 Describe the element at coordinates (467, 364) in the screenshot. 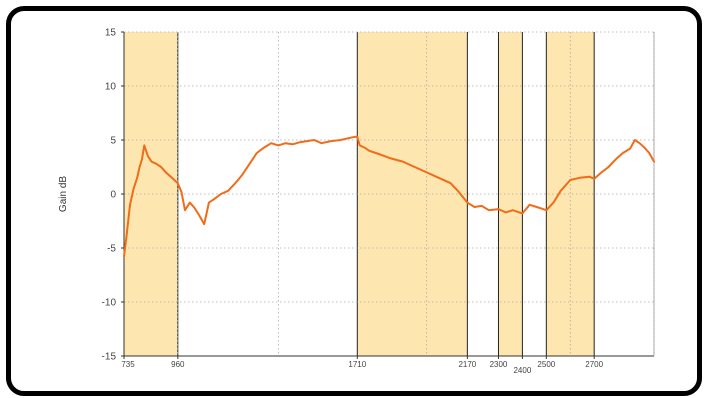

I see `x-tick-label: 2170` at that location.